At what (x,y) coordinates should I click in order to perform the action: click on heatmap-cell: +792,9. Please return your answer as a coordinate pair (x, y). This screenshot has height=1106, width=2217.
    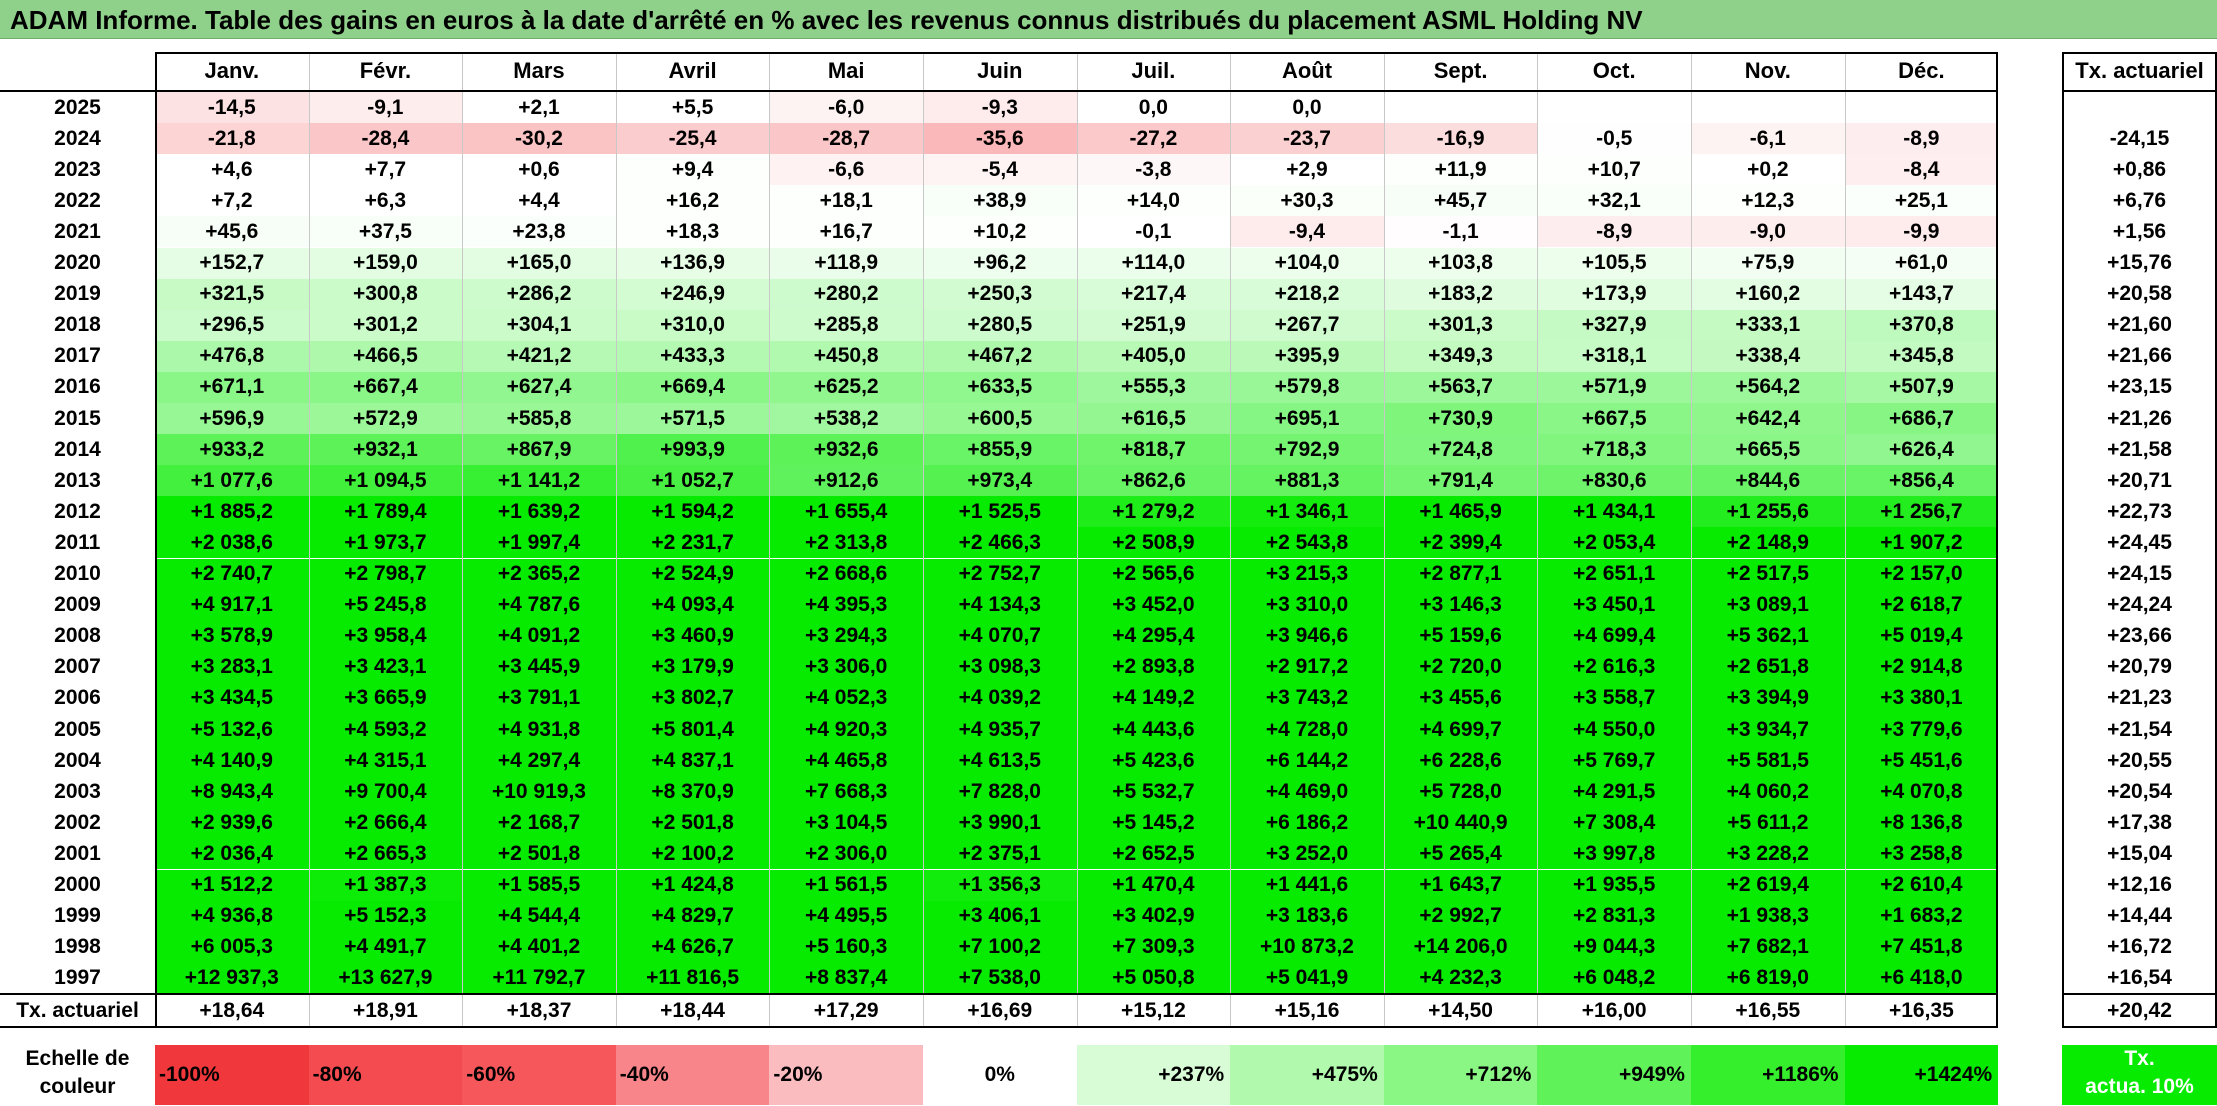
    Looking at the image, I should click on (1307, 450).